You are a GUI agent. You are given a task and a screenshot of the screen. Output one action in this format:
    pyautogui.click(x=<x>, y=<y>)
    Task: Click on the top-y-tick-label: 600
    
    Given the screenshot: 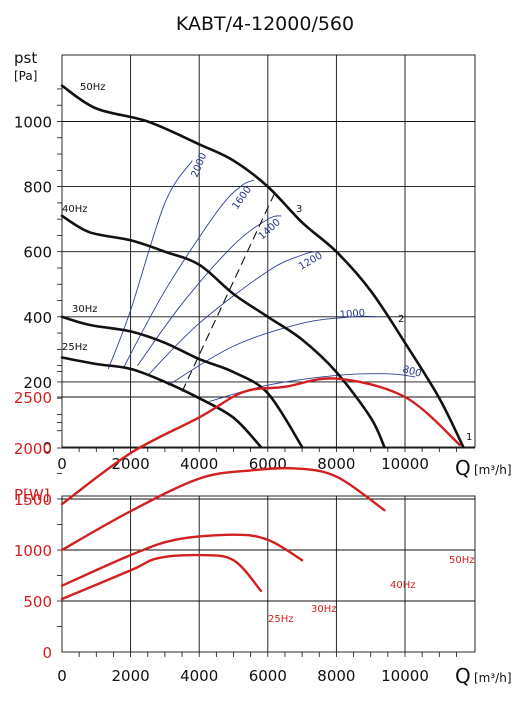 What is the action you would take?
    pyautogui.click(x=37, y=253)
    